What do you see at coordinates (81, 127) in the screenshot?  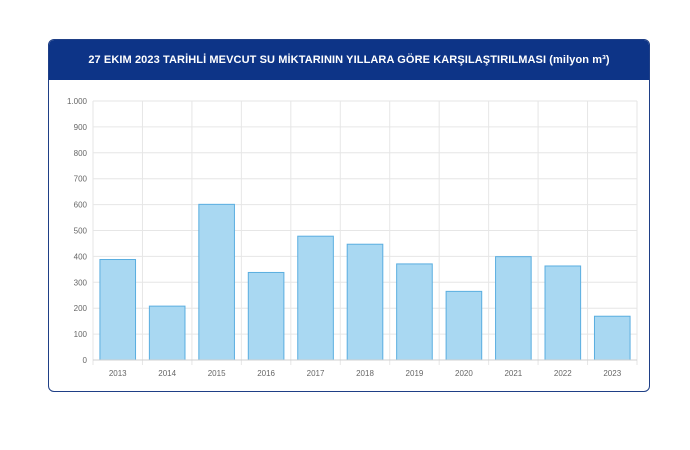 I see `y-tick-label: 900` at bounding box center [81, 127].